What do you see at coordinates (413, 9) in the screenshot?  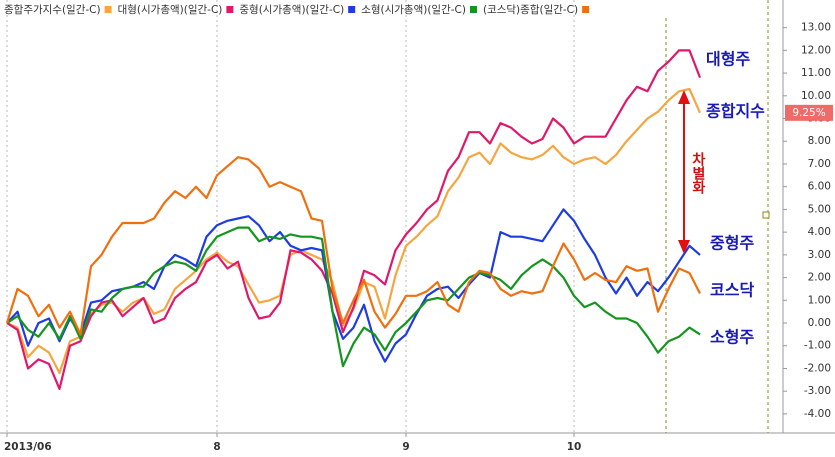 I see `legend-label: 소형(시가총액)(일간-C)` at bounding box center [413, 9].